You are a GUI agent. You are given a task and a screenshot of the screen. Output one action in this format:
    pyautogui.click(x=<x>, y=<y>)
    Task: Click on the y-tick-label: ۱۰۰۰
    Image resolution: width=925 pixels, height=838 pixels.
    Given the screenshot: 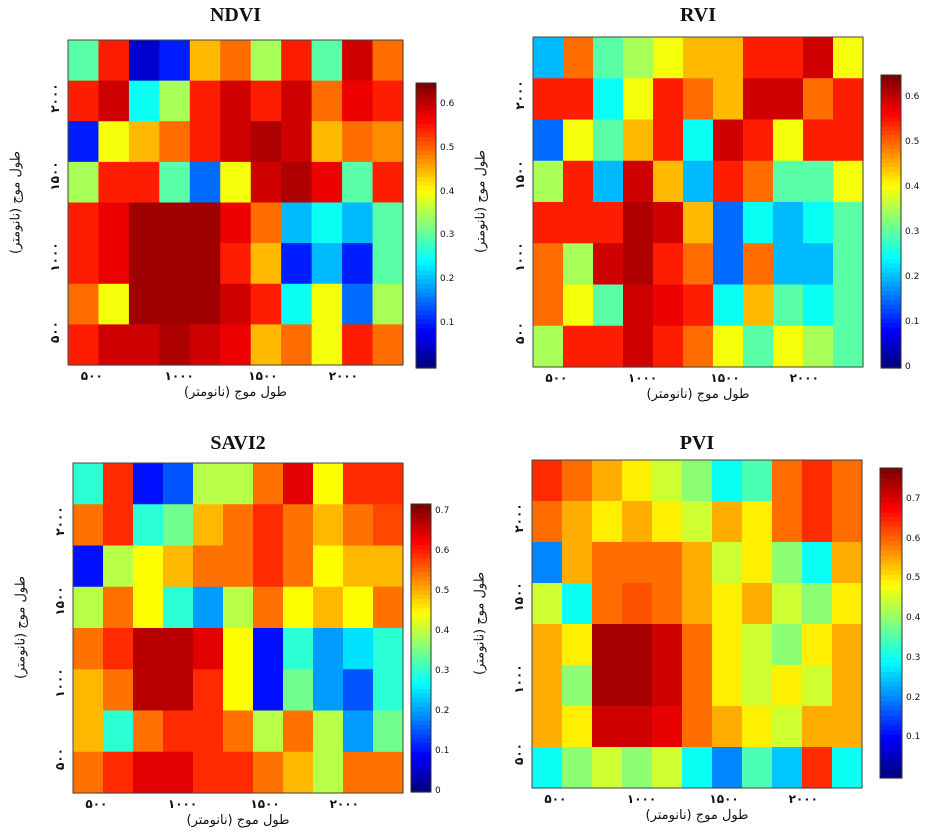 What is the action you would take?
    pyautogui.click(x=519, y=679)
    